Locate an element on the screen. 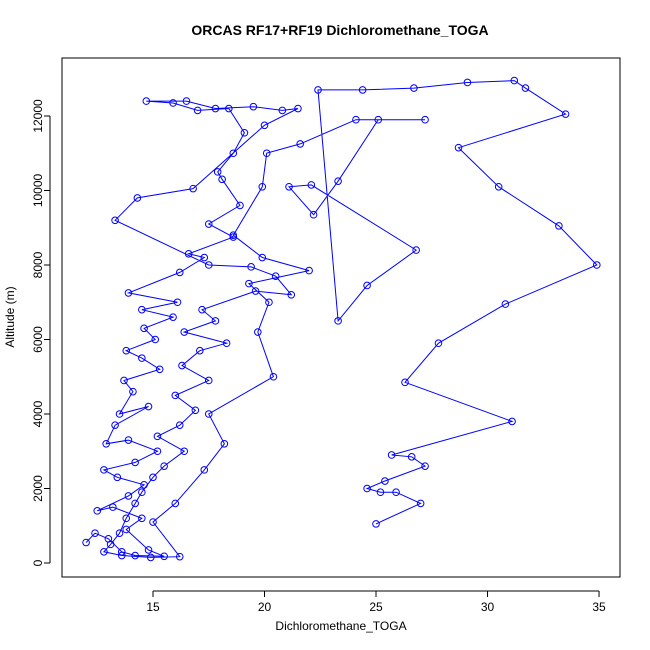  y-tick-label: 12000 is located at coordinates (38, 116).